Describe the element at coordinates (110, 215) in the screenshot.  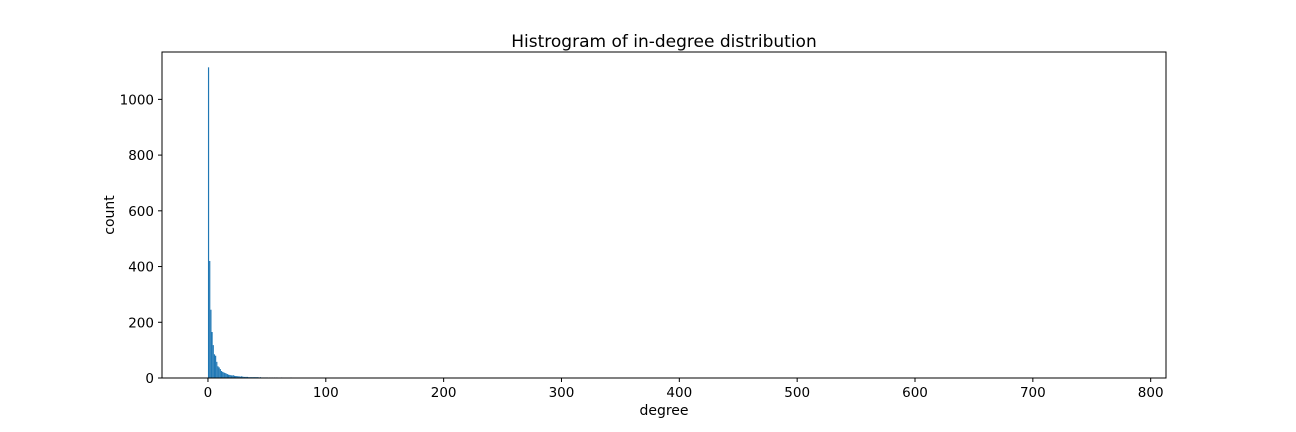
I see `y-axis-label: count` at that location.